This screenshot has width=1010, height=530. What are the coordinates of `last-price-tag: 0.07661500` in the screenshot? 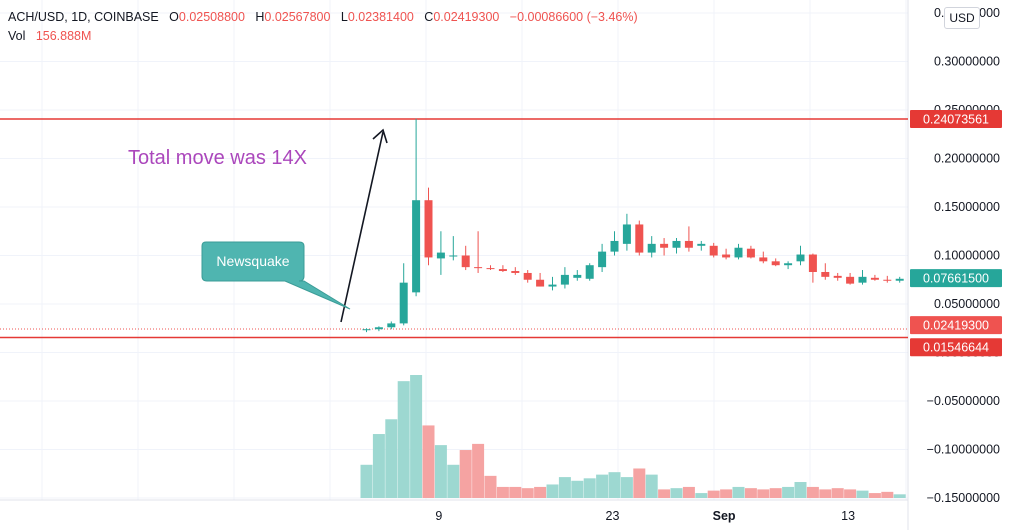 It's located at (956, 278).